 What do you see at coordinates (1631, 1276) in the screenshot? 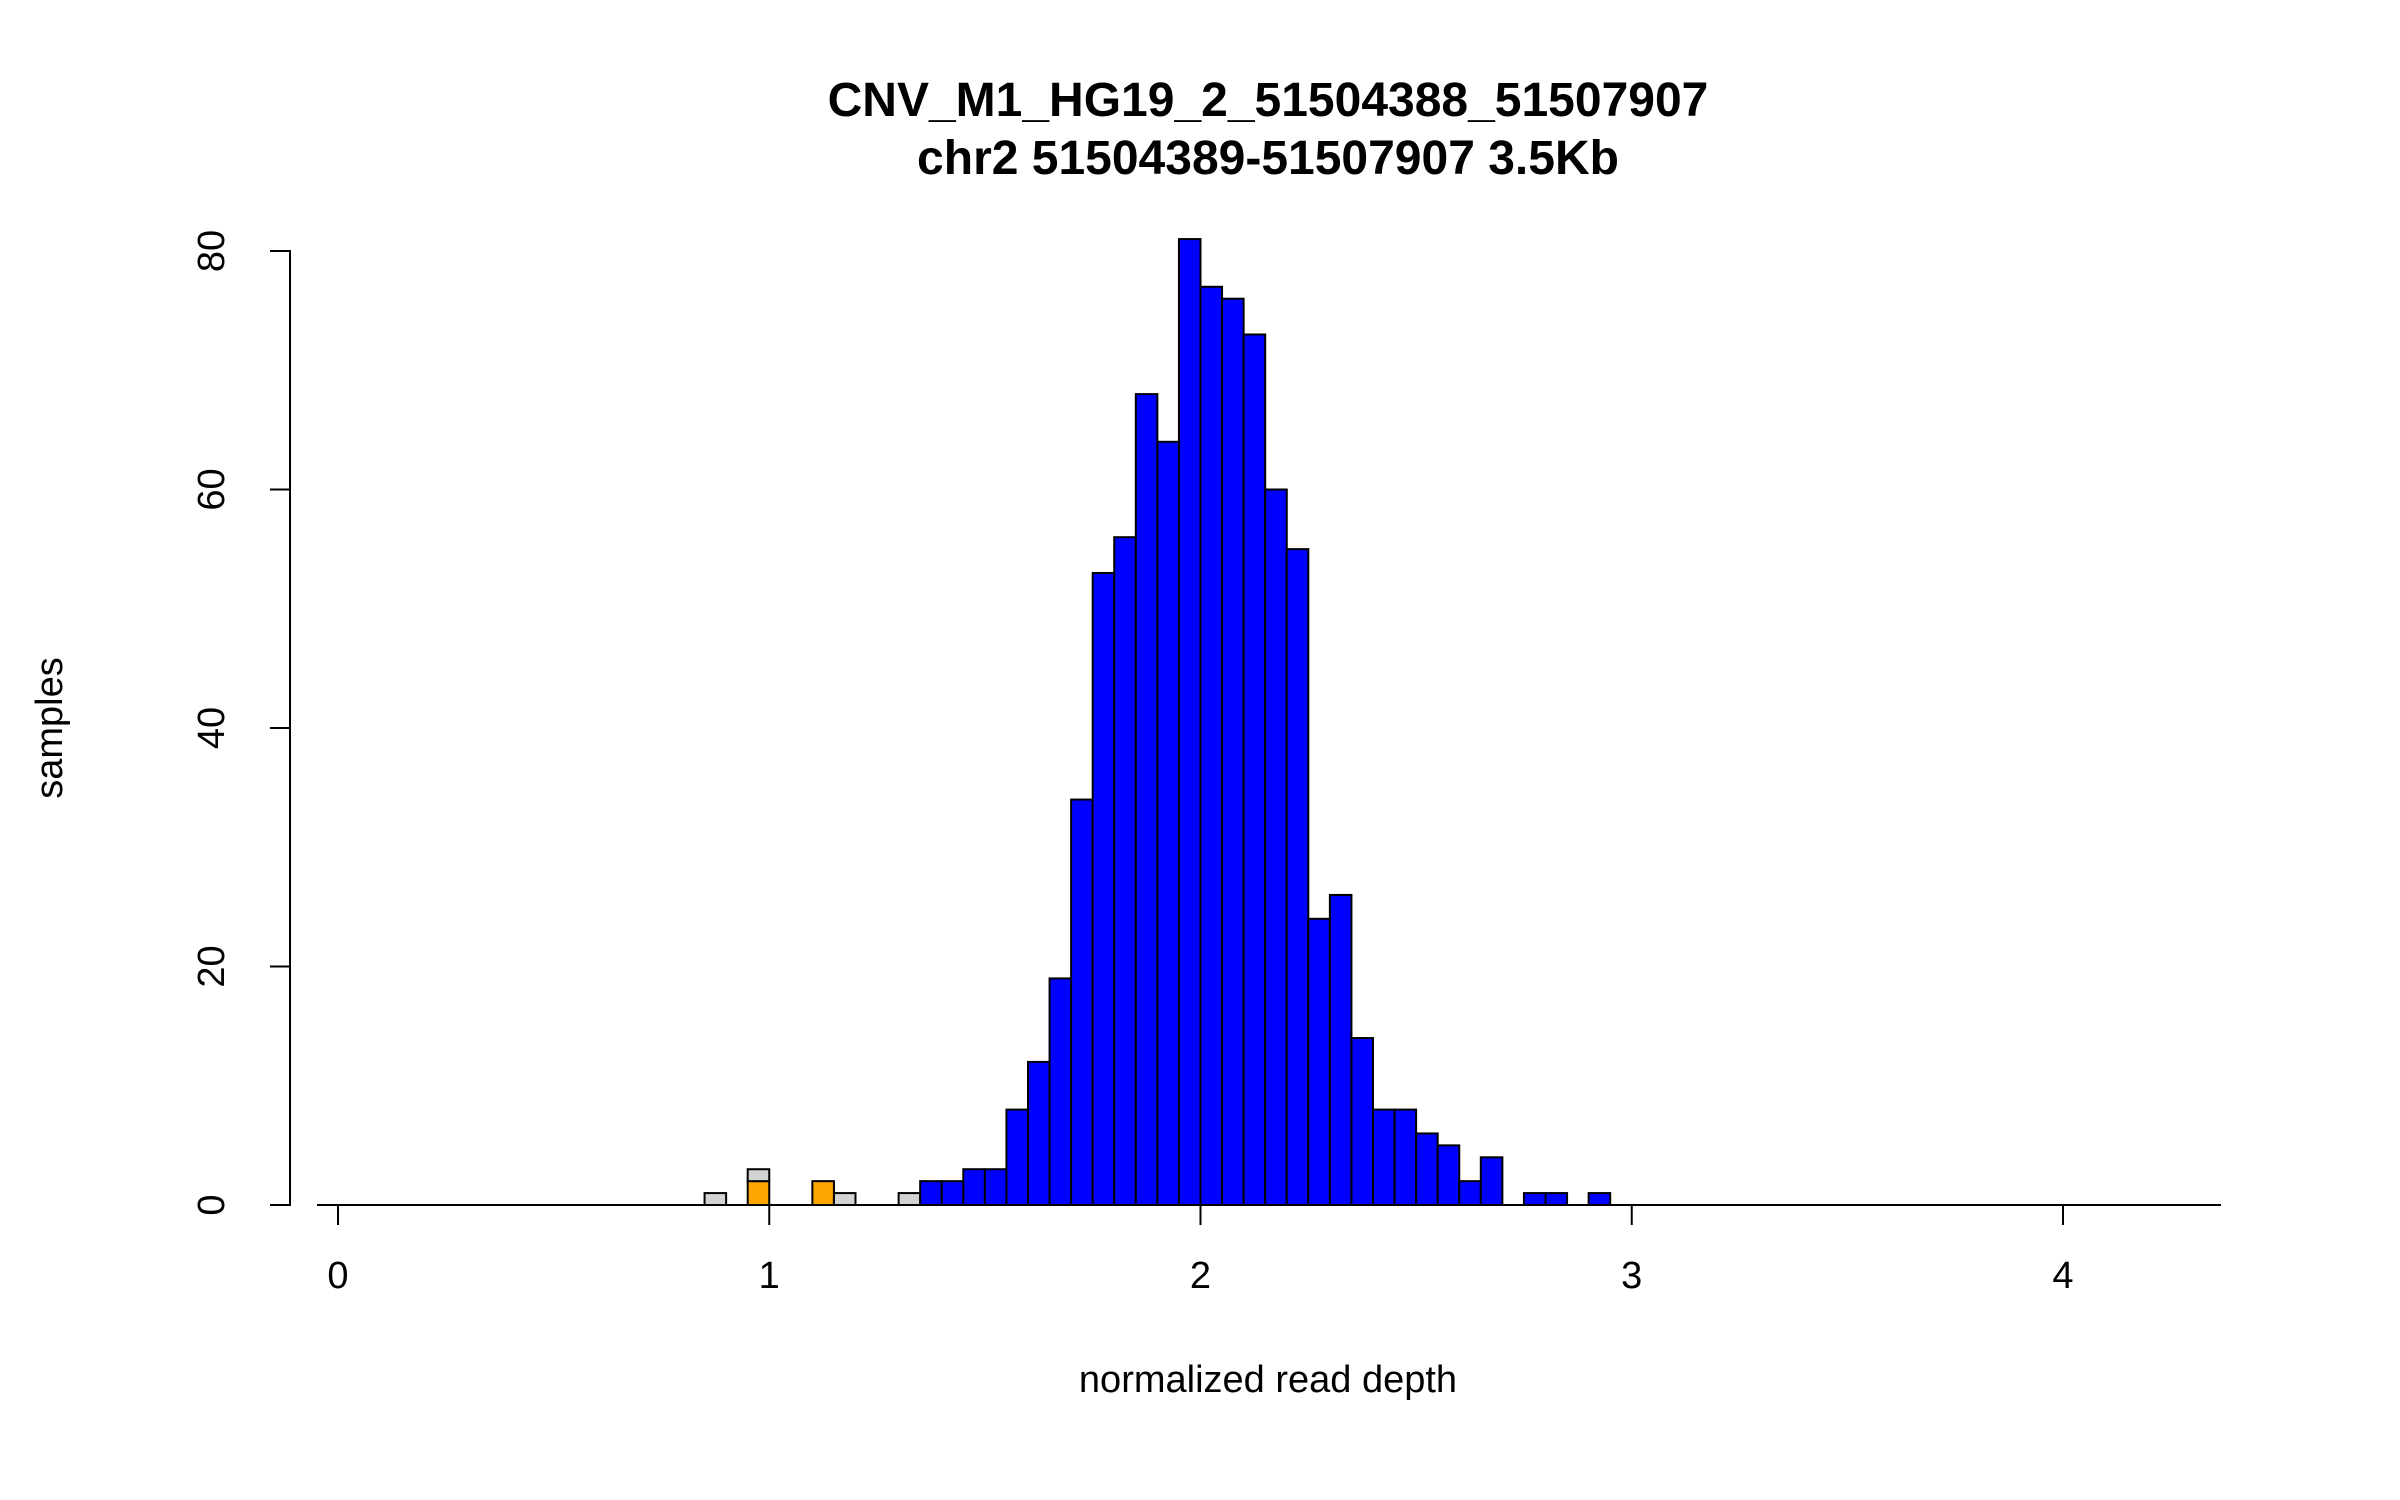
I see `x-tick-label: 3` at bounding box center [1631, 1276].